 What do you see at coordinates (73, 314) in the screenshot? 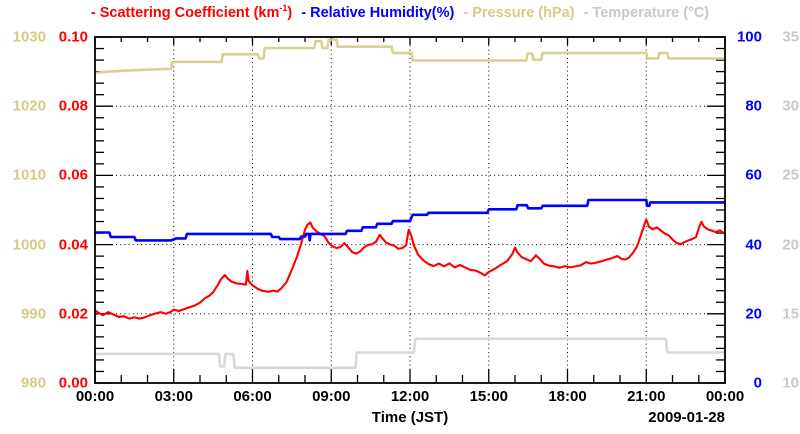
I see `yl-scatter-tick: 0.02` at bounding box center [73, 314].